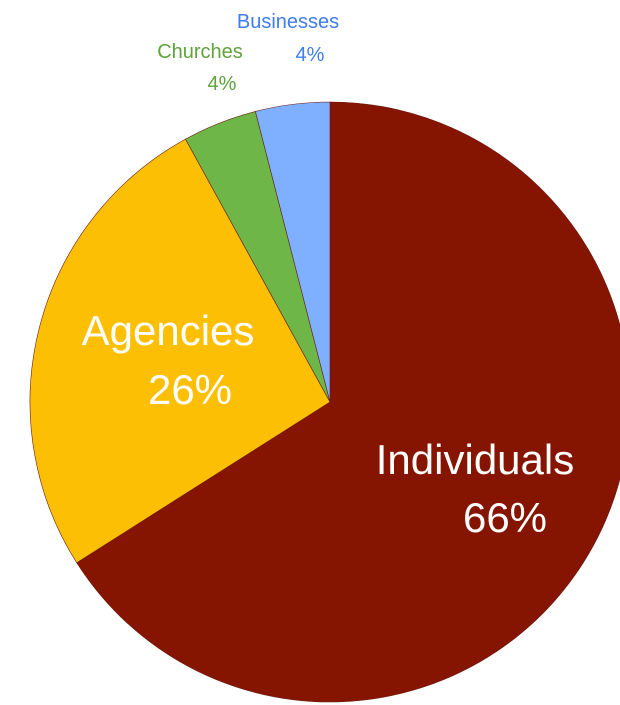 This screenshot has height=705, width=620. I want to click on label-churches: Churches, so click(200, 52).